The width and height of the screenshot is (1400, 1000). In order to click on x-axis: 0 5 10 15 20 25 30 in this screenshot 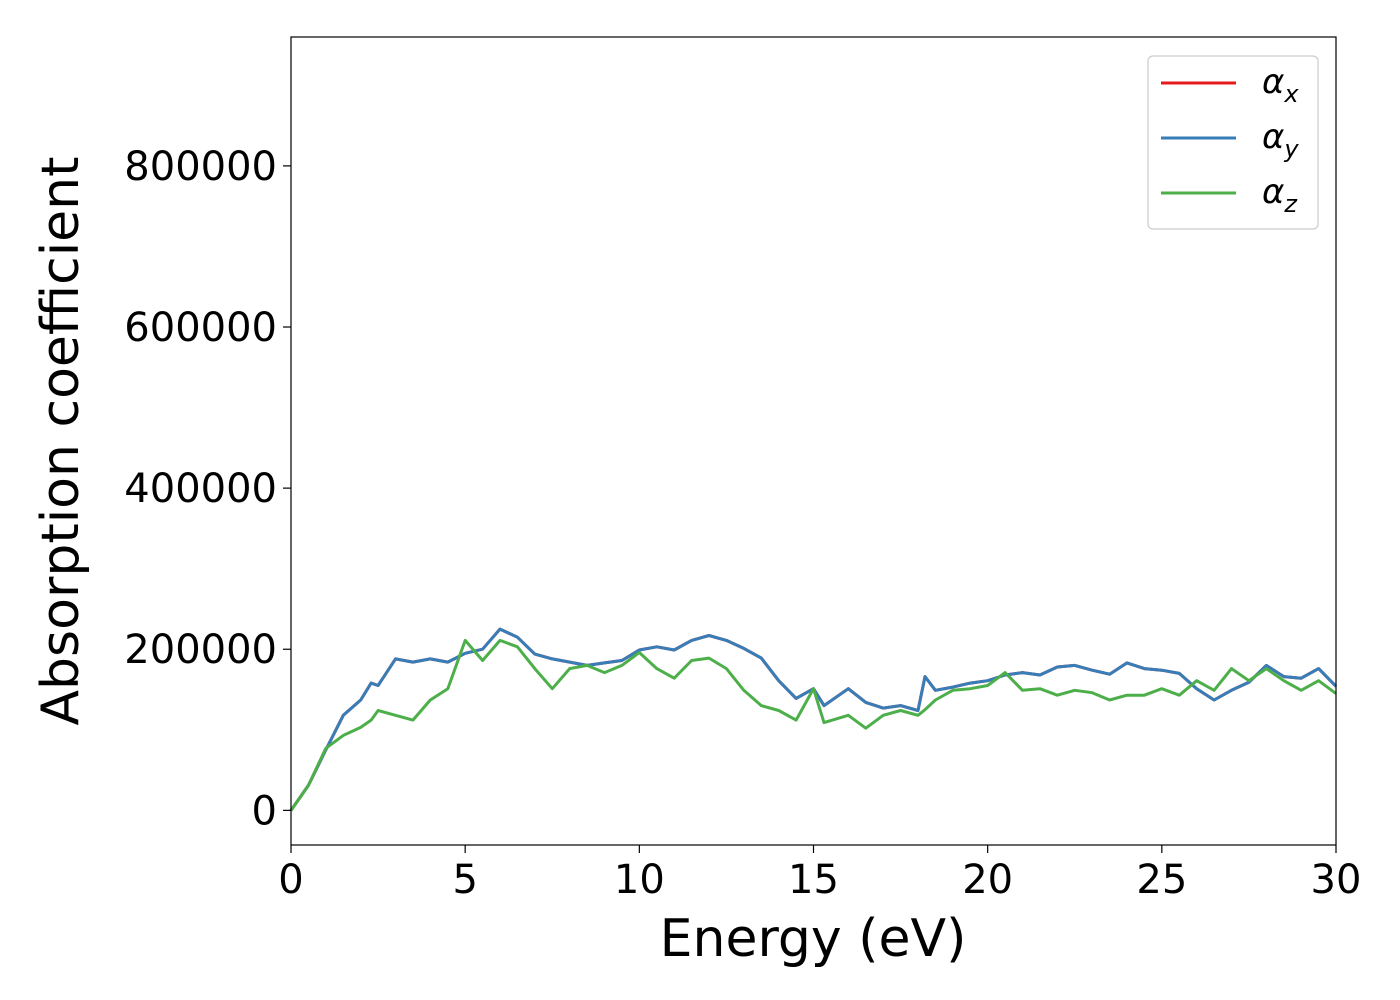, I will do `click(819, 874)`.